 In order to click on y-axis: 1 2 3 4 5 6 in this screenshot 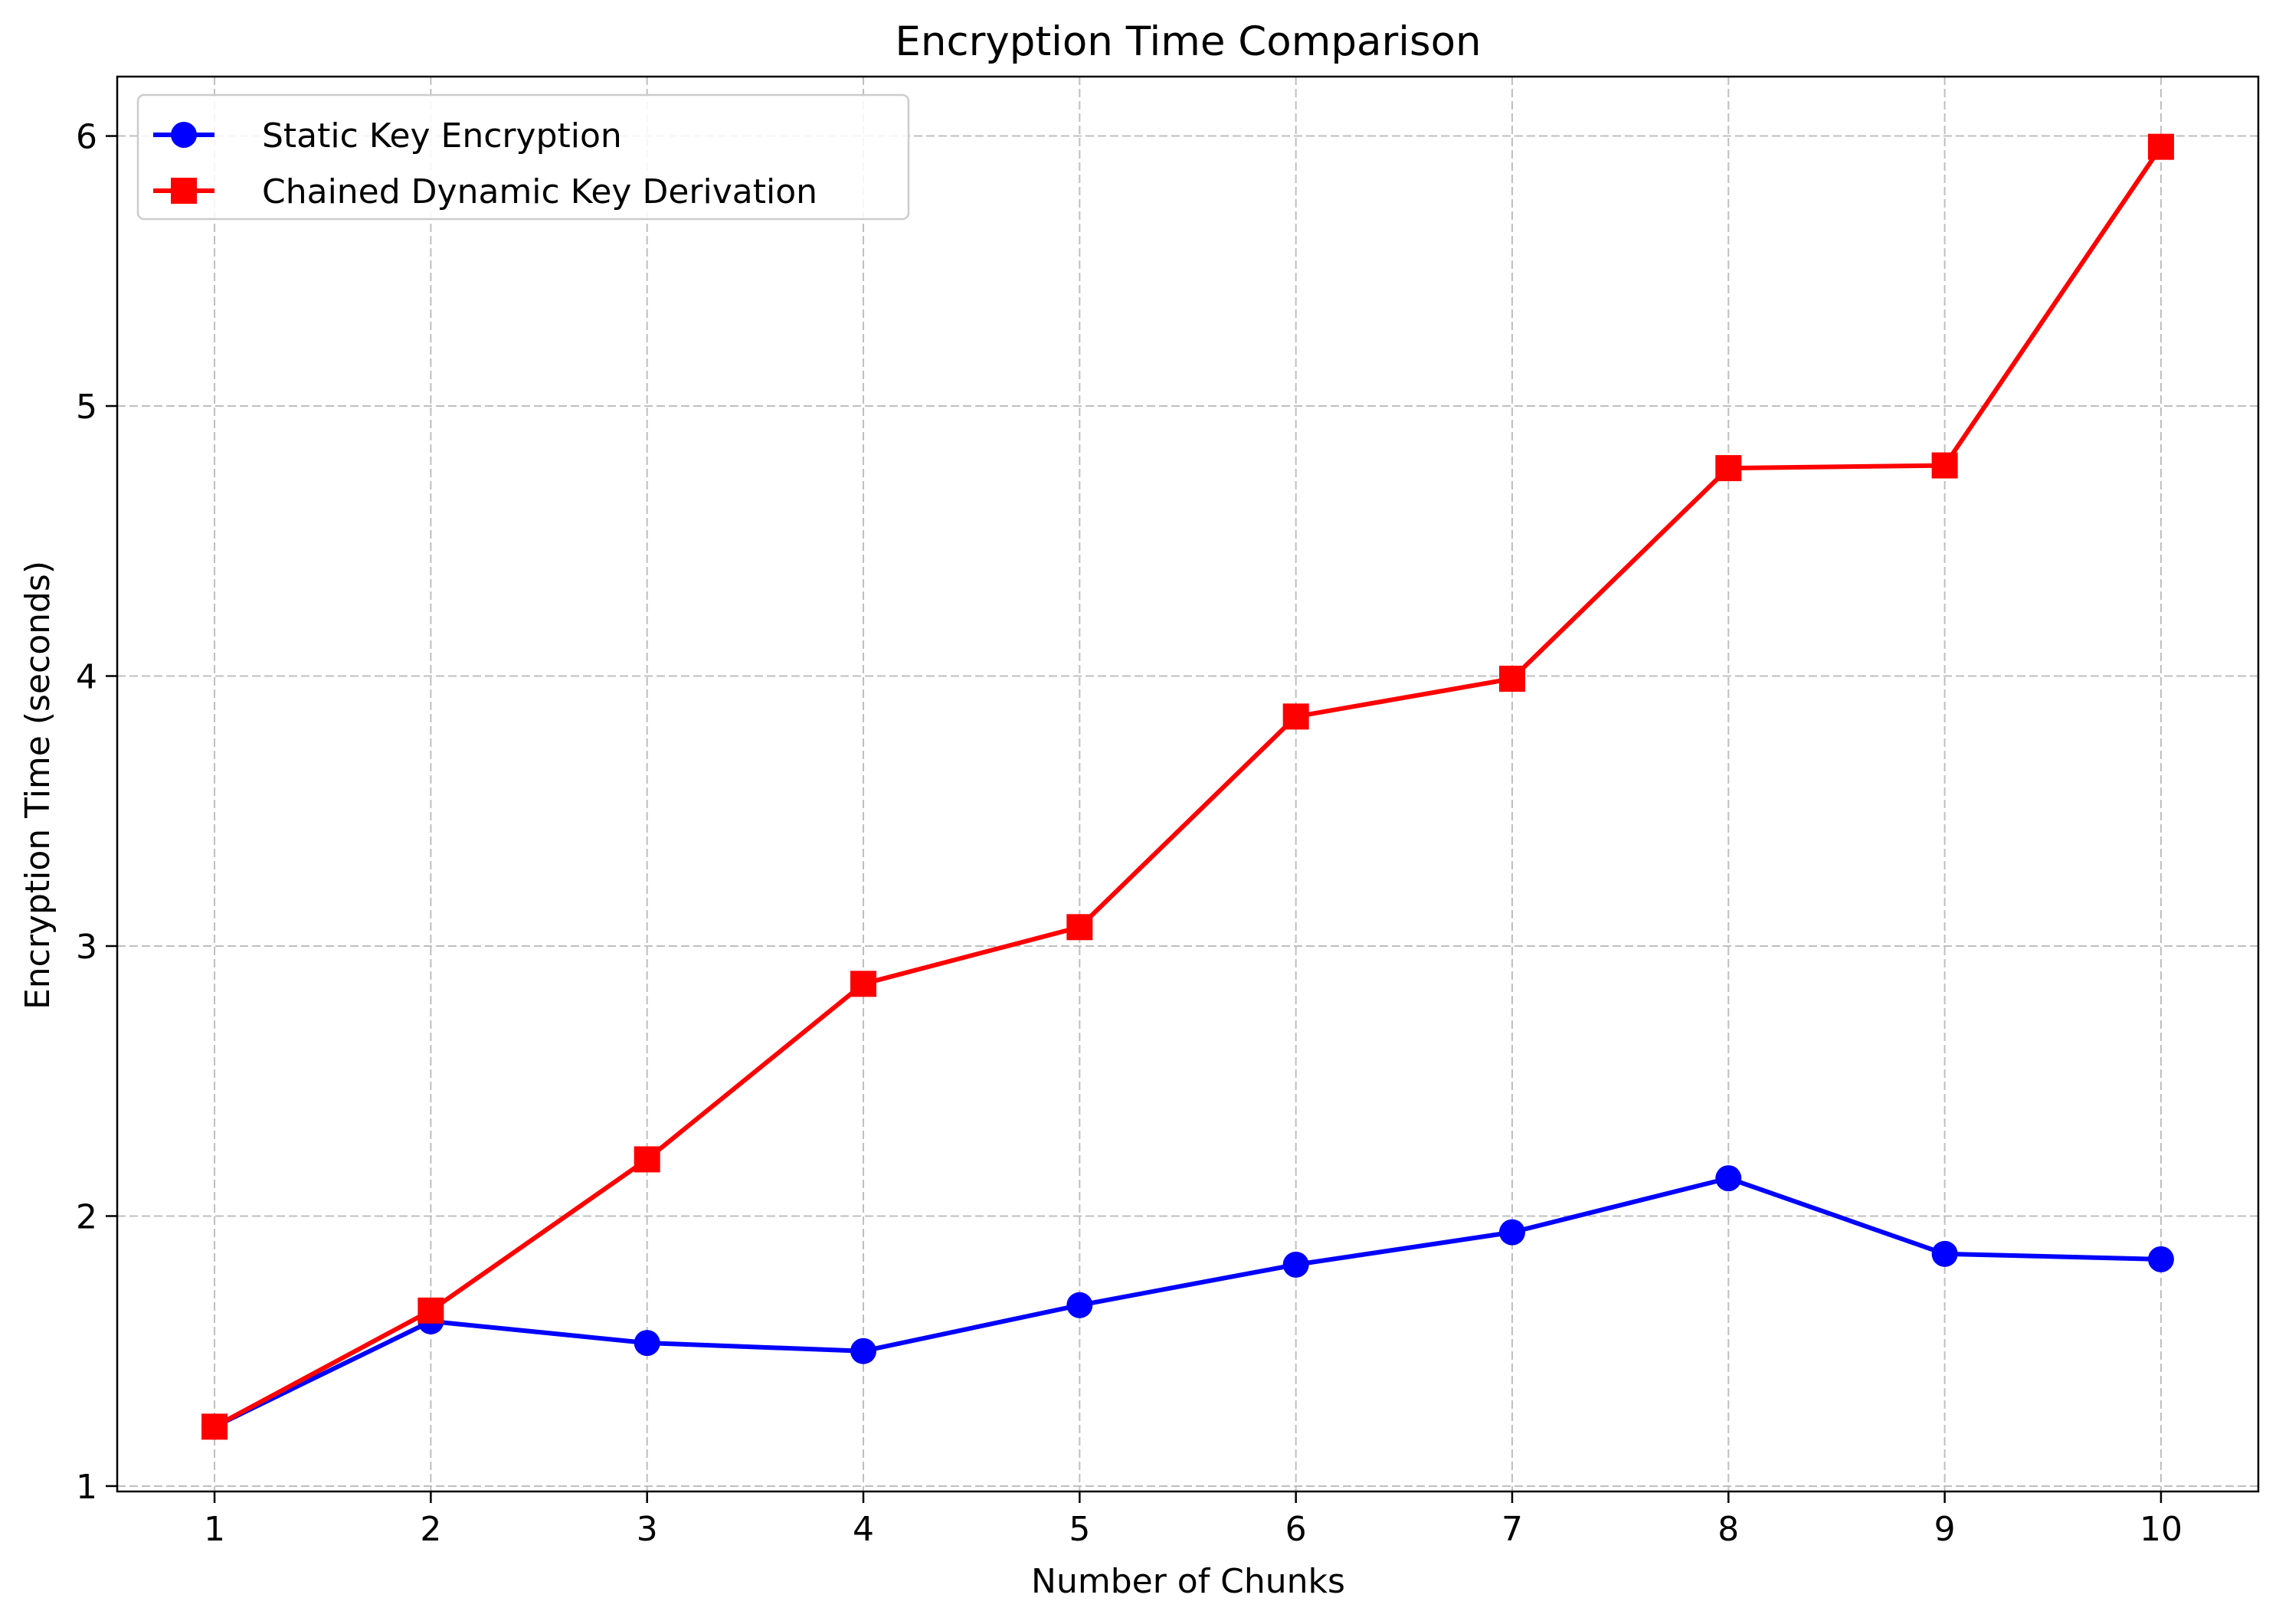, I will do `click(96, 813)`.